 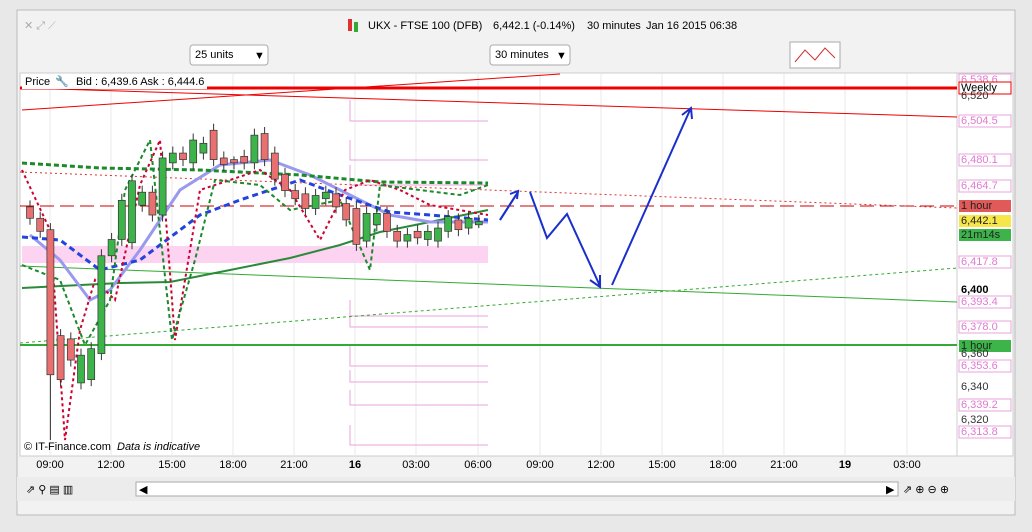 I want to click on axis-label: 6,417.8, so click(x=979, y=262).